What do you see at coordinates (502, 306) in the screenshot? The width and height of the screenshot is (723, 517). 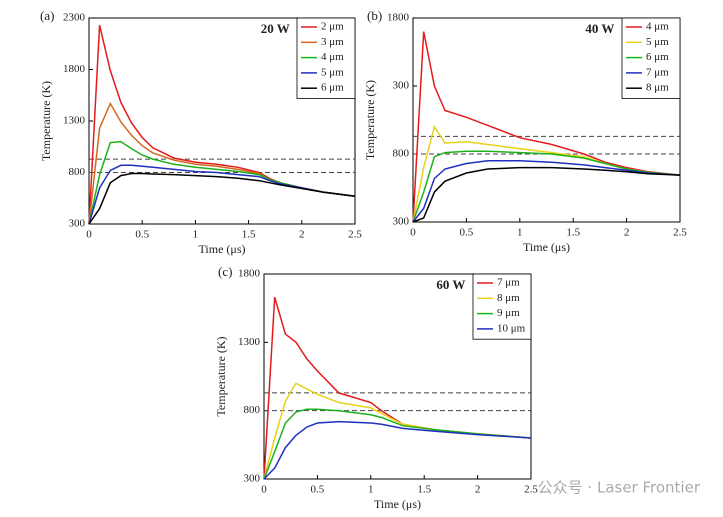 I see `legend-box` at bounding box center [502, 306].